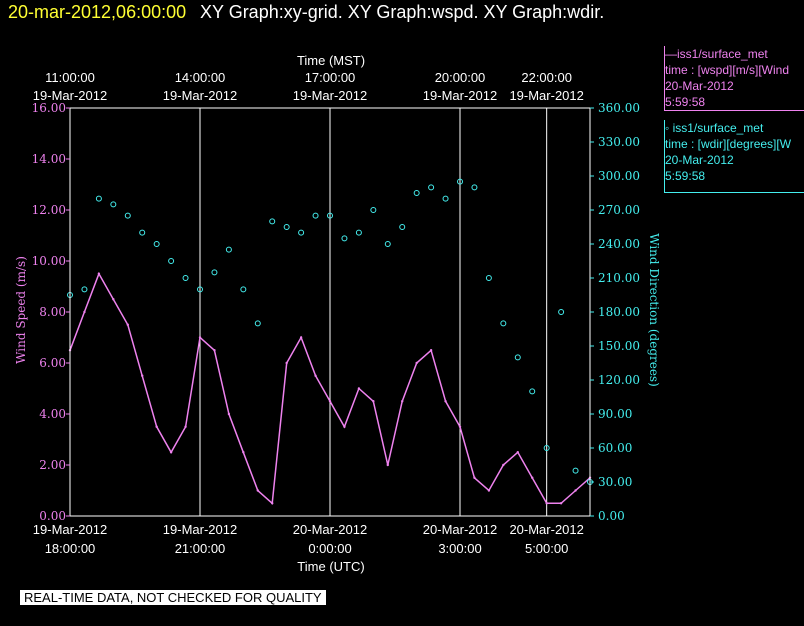 This screenshot has width=804, height=626. Describe the element at coordinates (21, 310) in the screenshot. I see `y-axis-title-left: Wind Speed (m/s)` at that location.